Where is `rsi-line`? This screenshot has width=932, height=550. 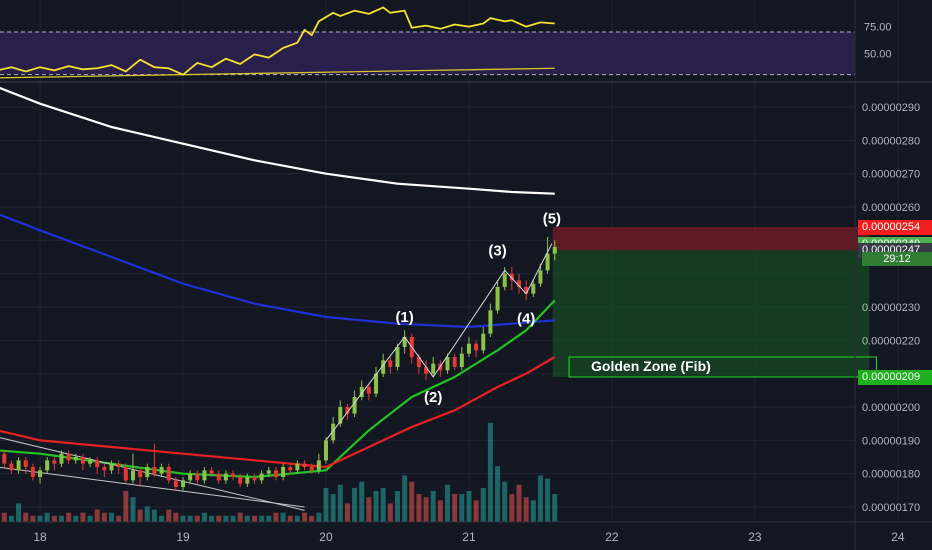
rsi-line is located at coordinates (277, 41).